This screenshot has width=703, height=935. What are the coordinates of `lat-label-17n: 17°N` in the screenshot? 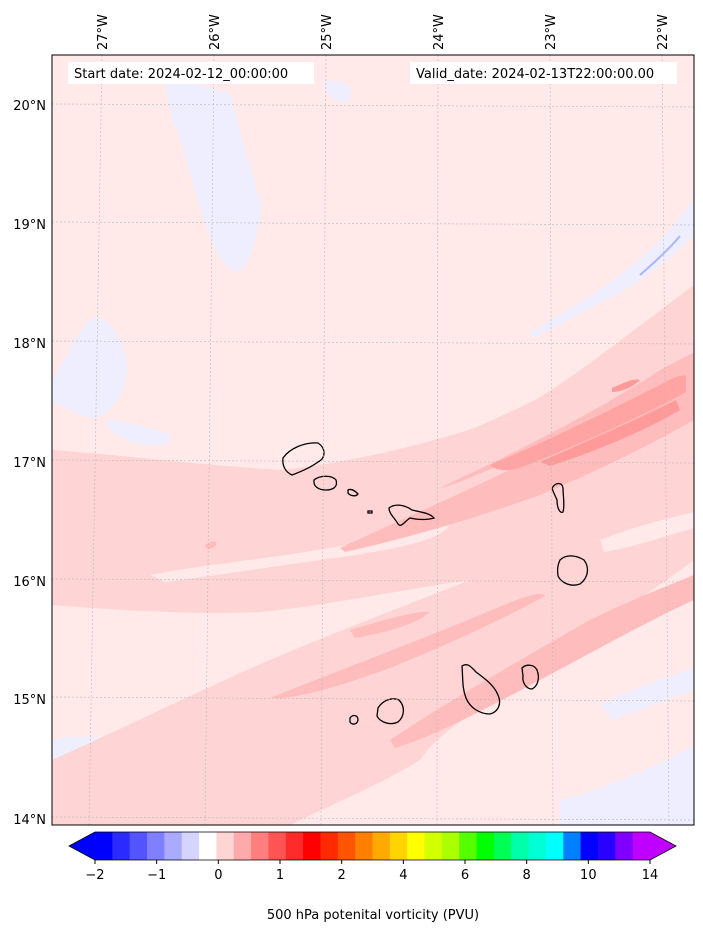 It's located at (29, 463).